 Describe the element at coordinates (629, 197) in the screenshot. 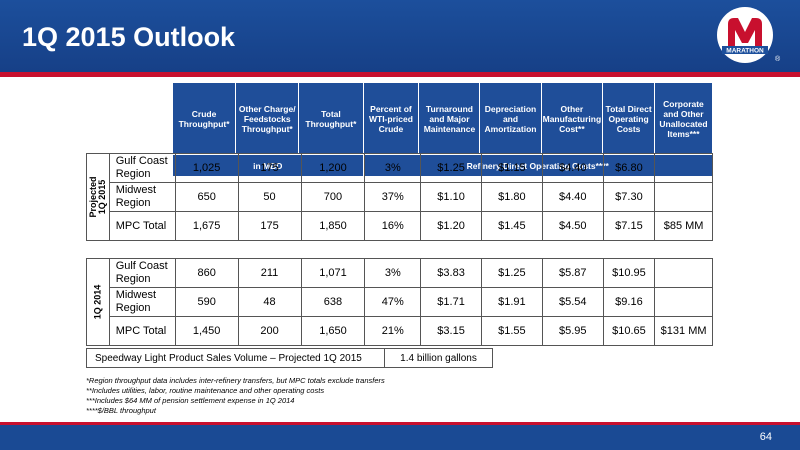

I see `direct-cell: $7.30` at that location.